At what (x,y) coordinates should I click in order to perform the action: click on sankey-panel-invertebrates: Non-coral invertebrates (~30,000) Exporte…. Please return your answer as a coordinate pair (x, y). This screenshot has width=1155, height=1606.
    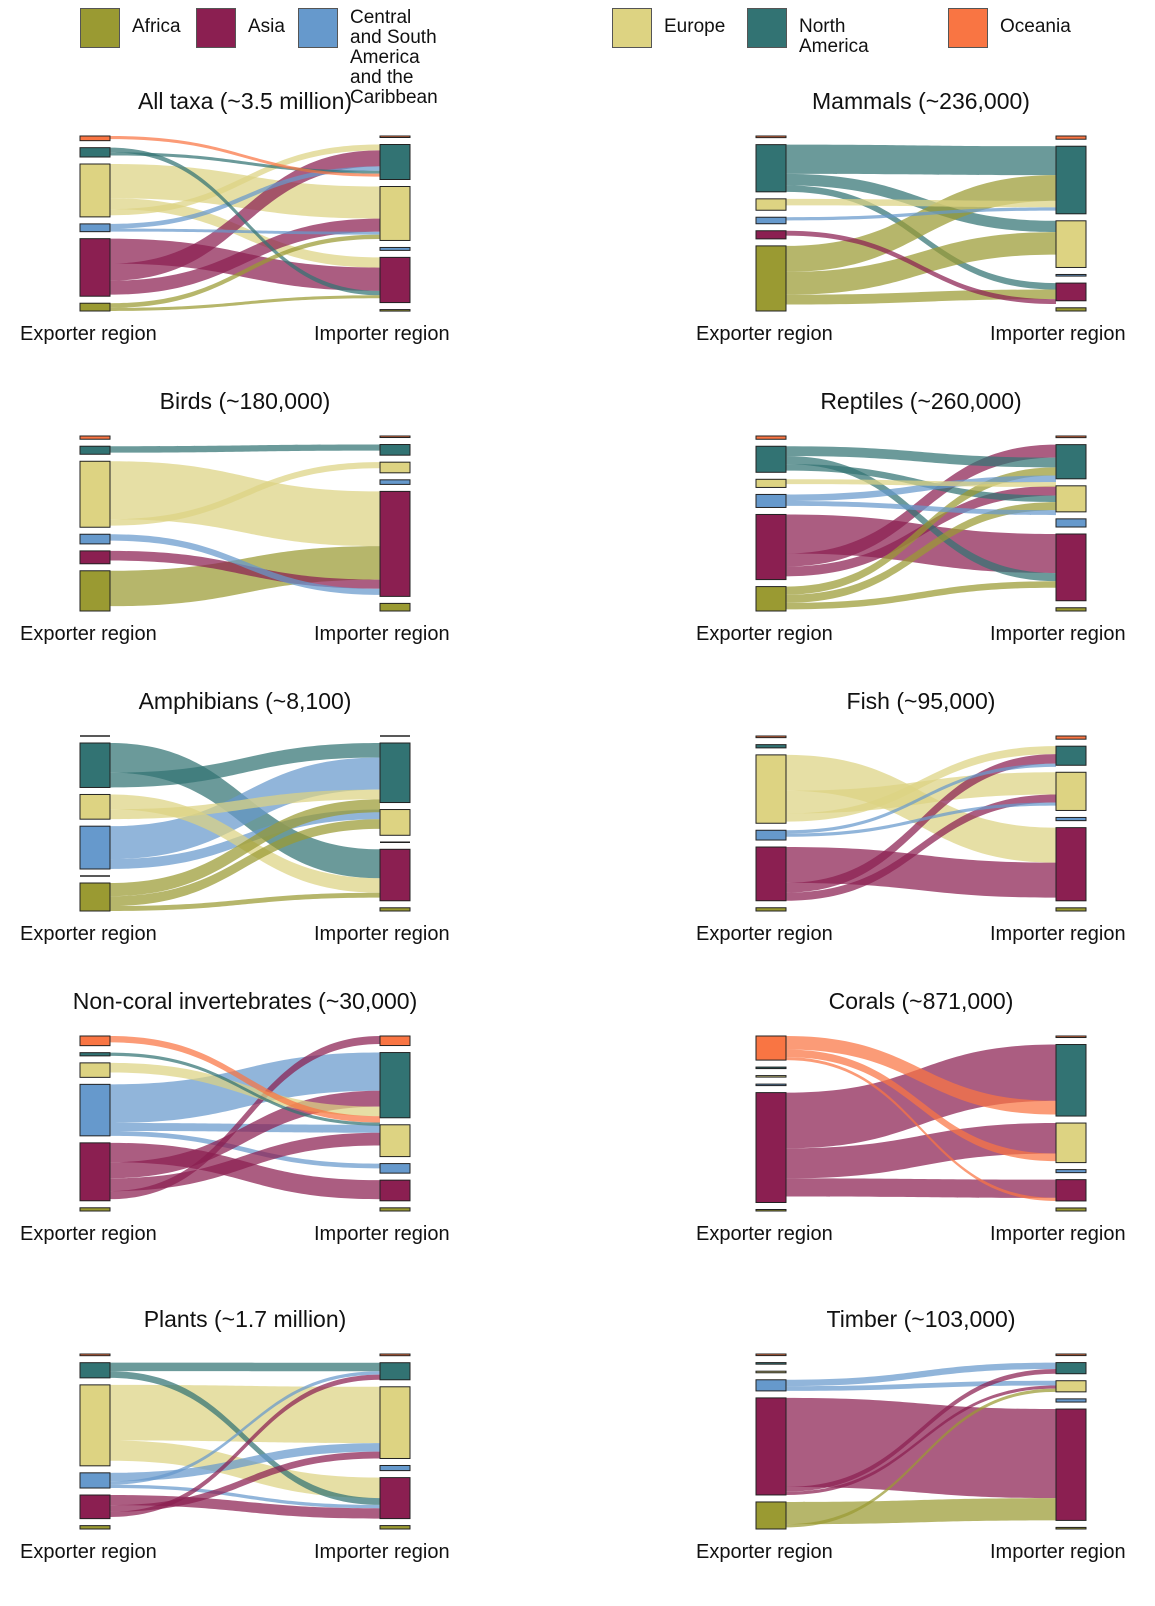
    Looking at the image, I should click on (260, 1138).